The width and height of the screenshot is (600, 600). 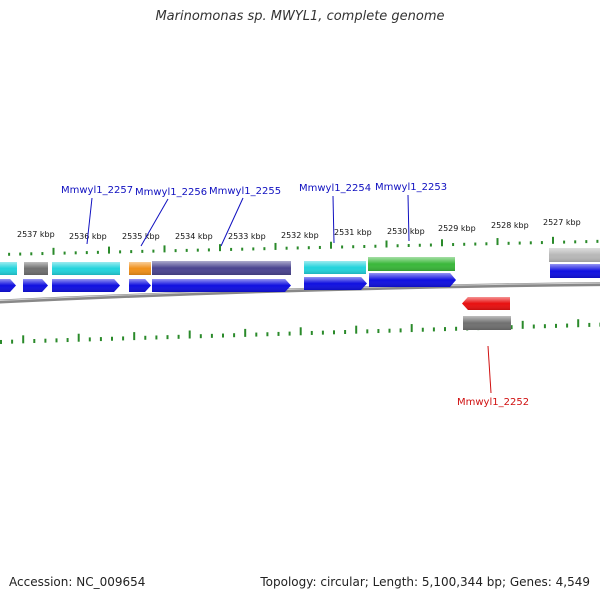 I want to click on scale-label: 2527 kbp, so click(x=562, y=222).